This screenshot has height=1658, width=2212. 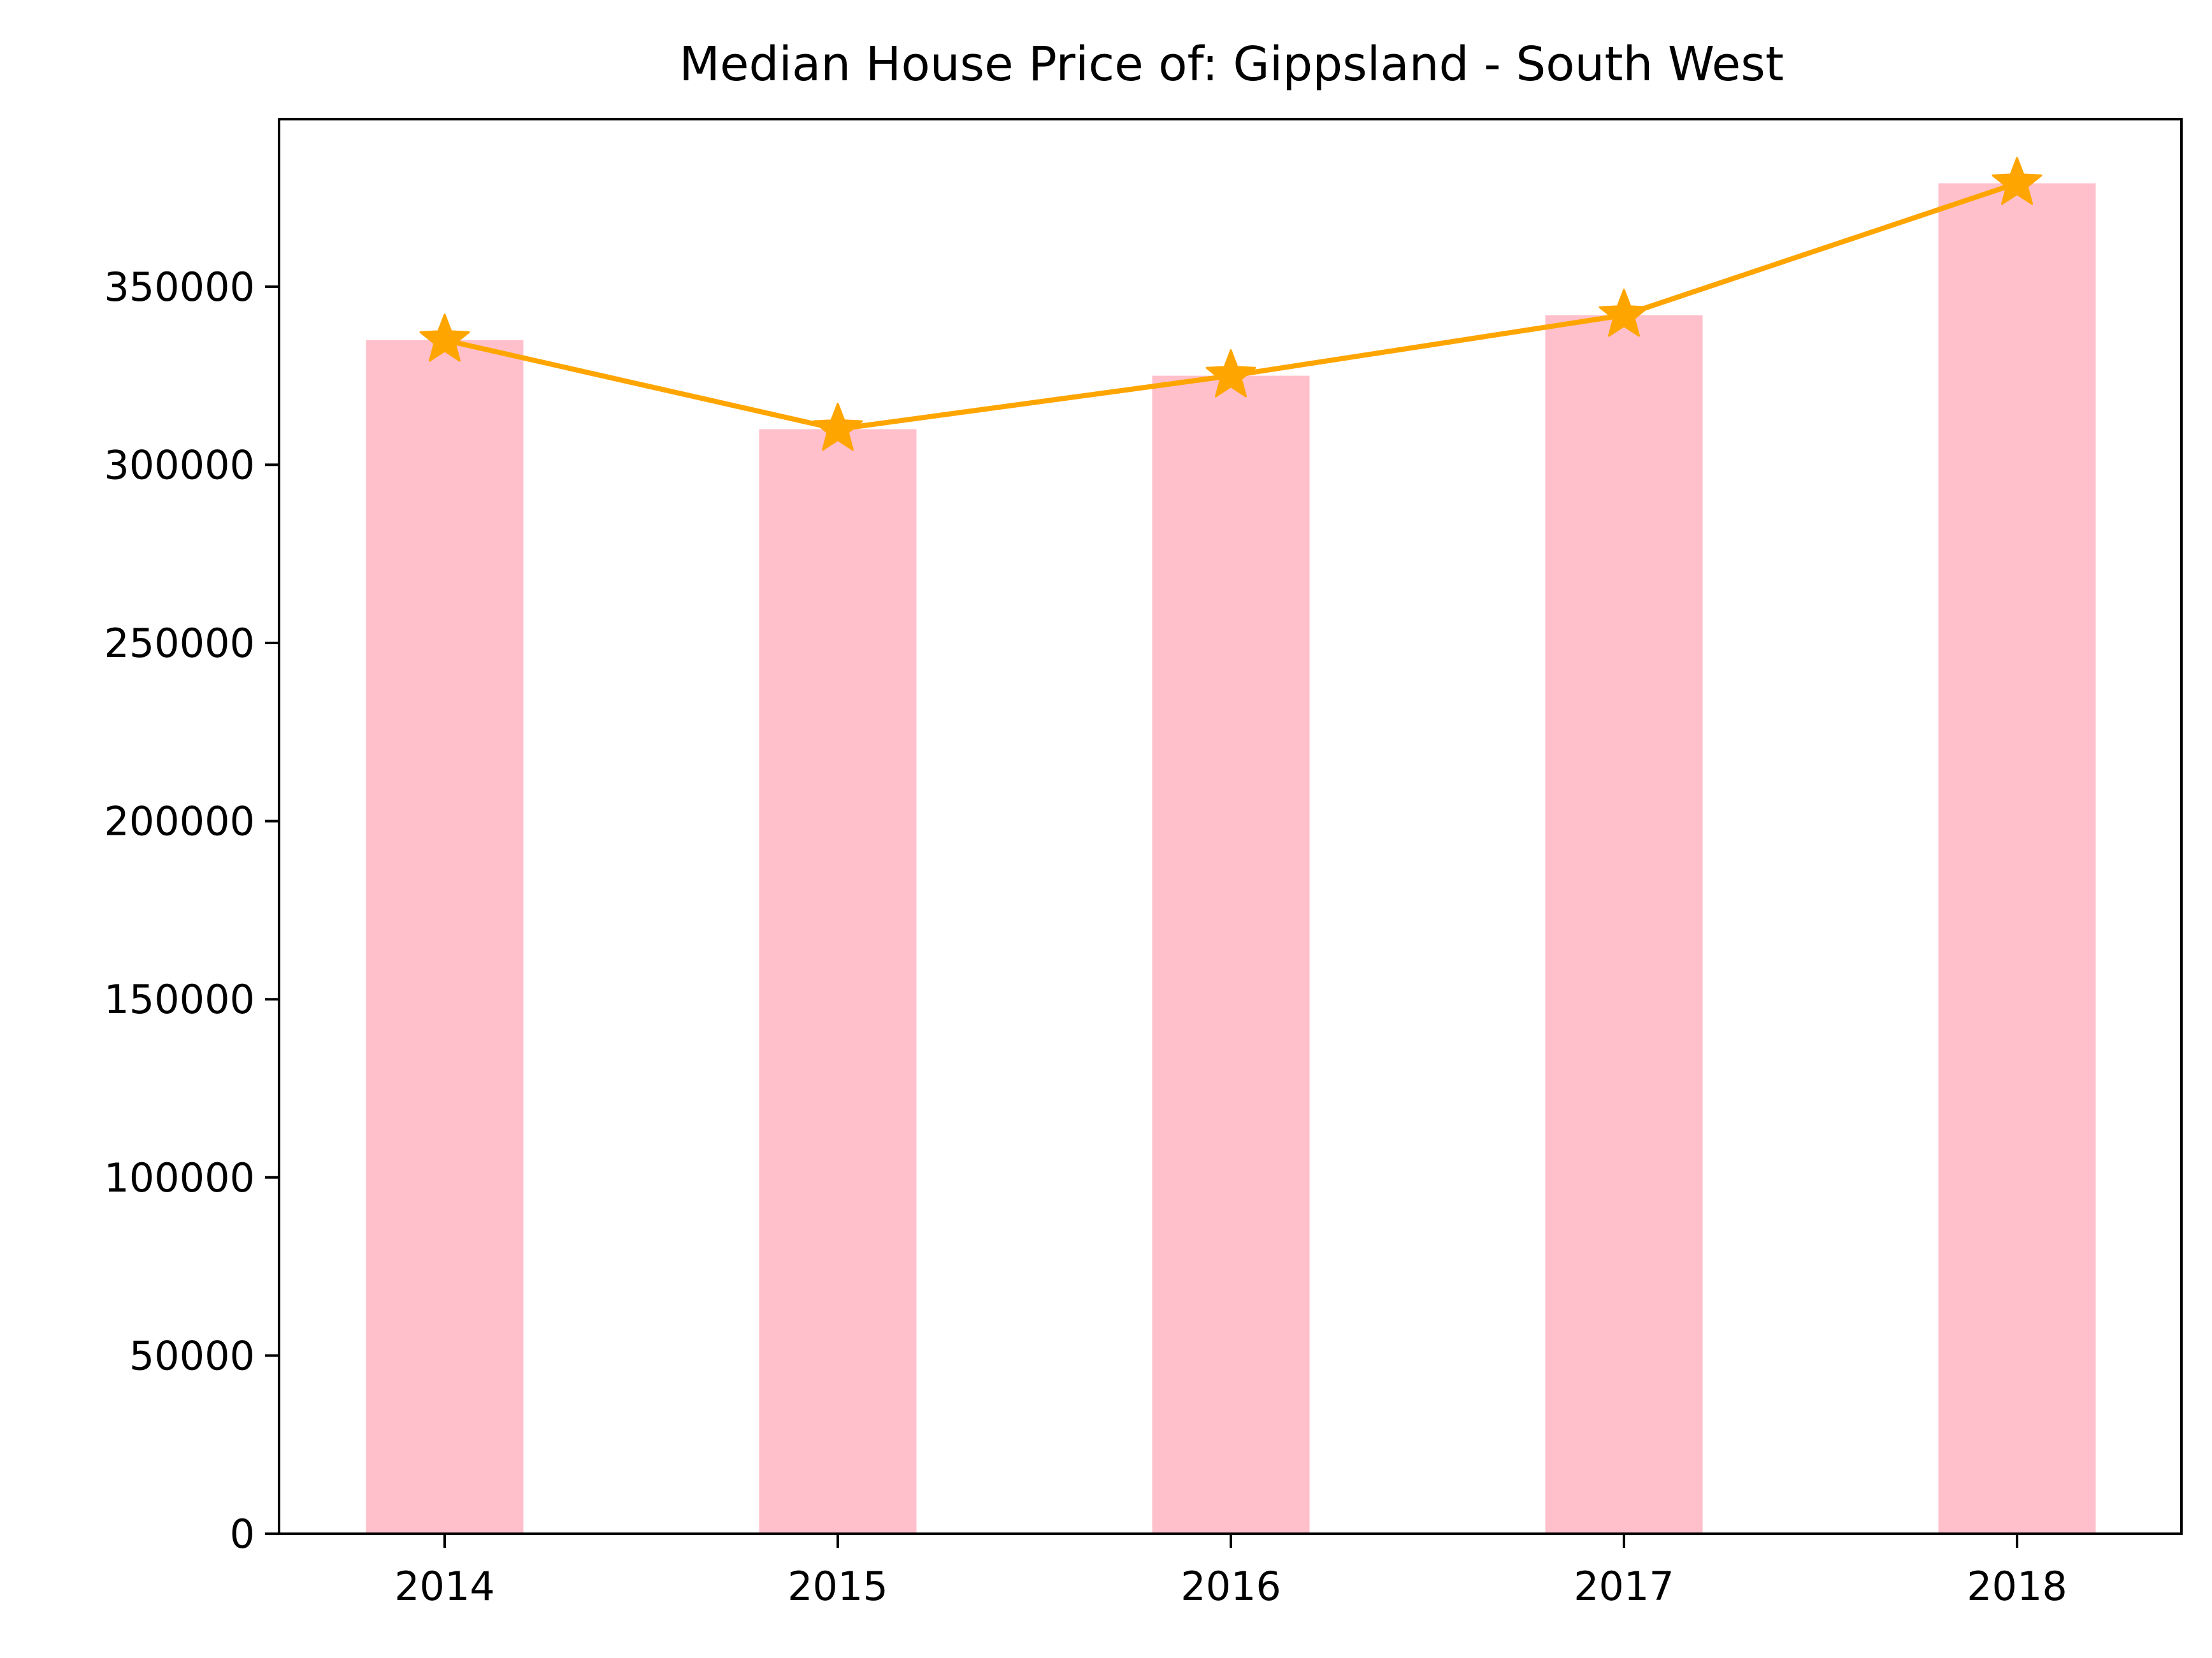 I want to click on star-marker-2016, so click(x=1230, y=373).